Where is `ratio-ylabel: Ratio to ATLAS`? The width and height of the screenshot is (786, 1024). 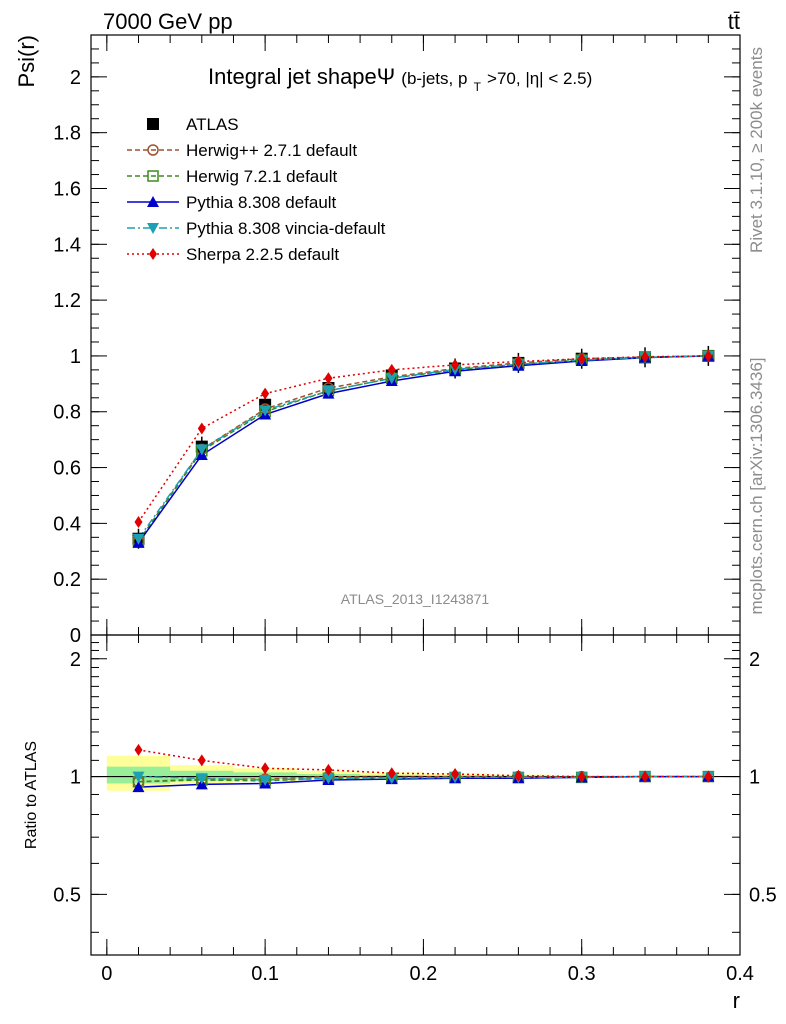
ratio-ylabel: Ratio to ATLAS is located at coordinates (31, 795).